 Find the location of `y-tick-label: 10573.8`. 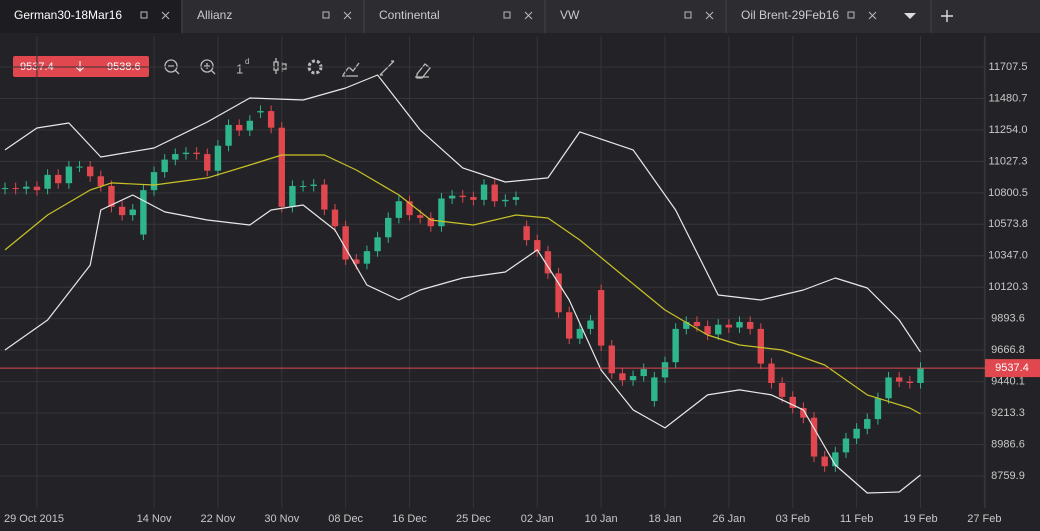

y-tick-label: 10573.8 is located at coordinates (1008, 224).